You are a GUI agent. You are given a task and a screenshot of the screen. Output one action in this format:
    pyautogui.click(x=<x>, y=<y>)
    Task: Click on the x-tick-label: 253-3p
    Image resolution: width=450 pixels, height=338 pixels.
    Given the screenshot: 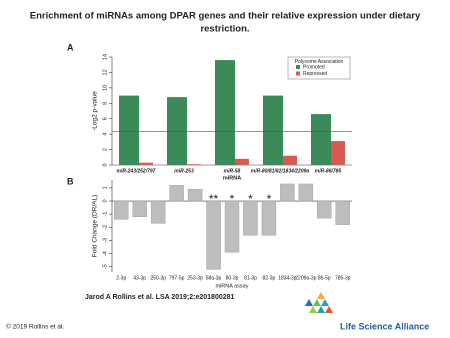 What is the action you would take?
    pyautogui.click(x=195, y=278)
    